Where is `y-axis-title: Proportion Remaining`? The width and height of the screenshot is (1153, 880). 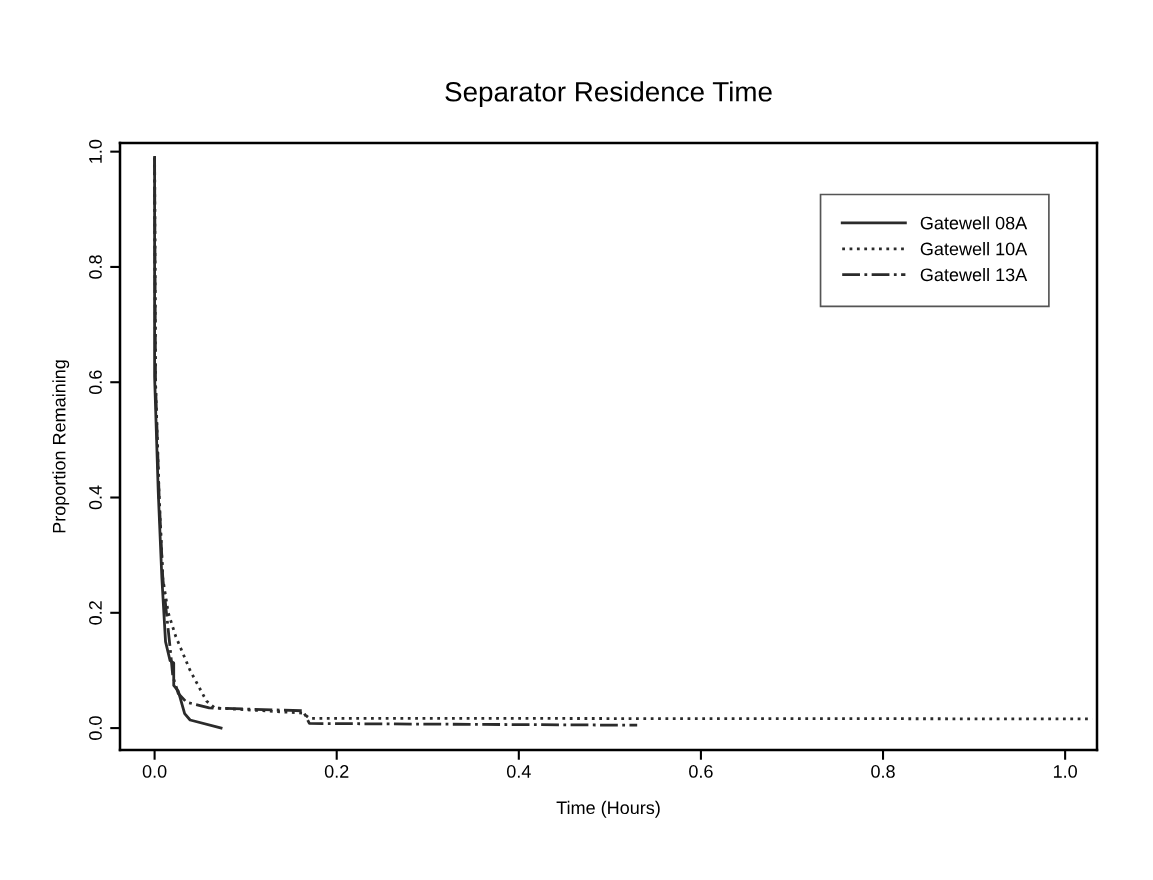
y-axis-title: Proportion Remaining is located at coordinates (61, 446).